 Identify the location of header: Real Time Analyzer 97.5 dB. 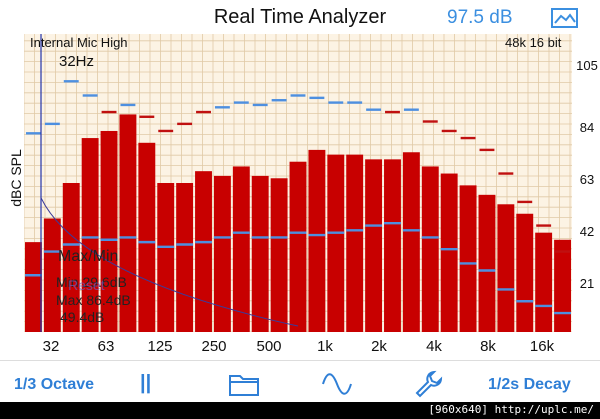
(300, 18).